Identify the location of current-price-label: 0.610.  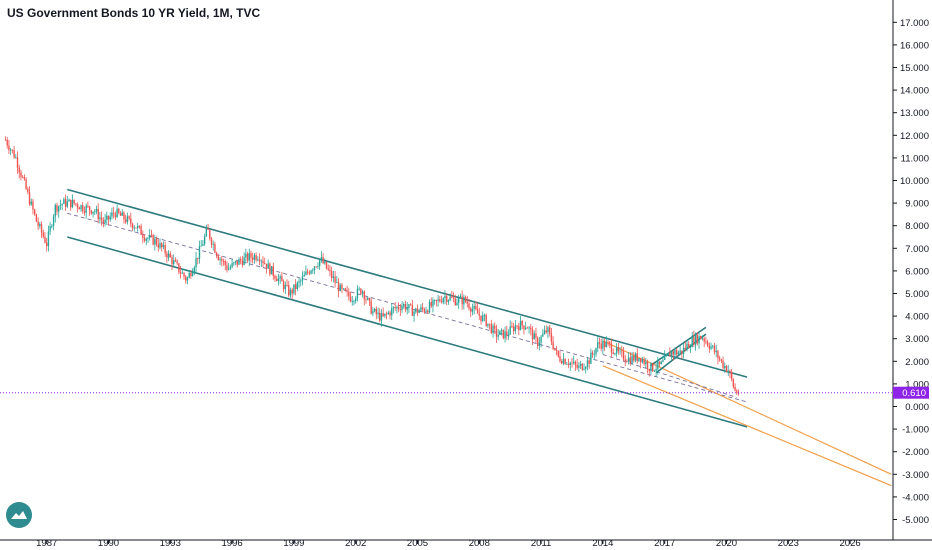
(914, 393).